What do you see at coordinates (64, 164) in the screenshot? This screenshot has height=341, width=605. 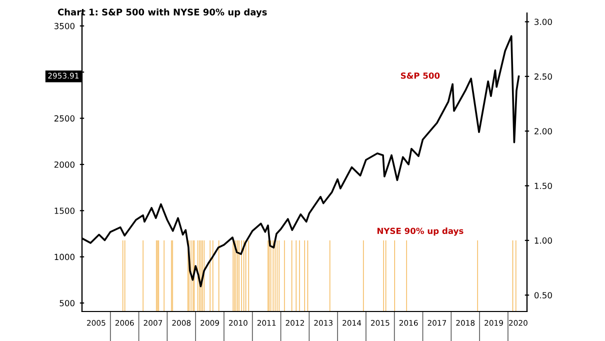 I see `y-tick-label: 2000` at bounding box center [64, 164].